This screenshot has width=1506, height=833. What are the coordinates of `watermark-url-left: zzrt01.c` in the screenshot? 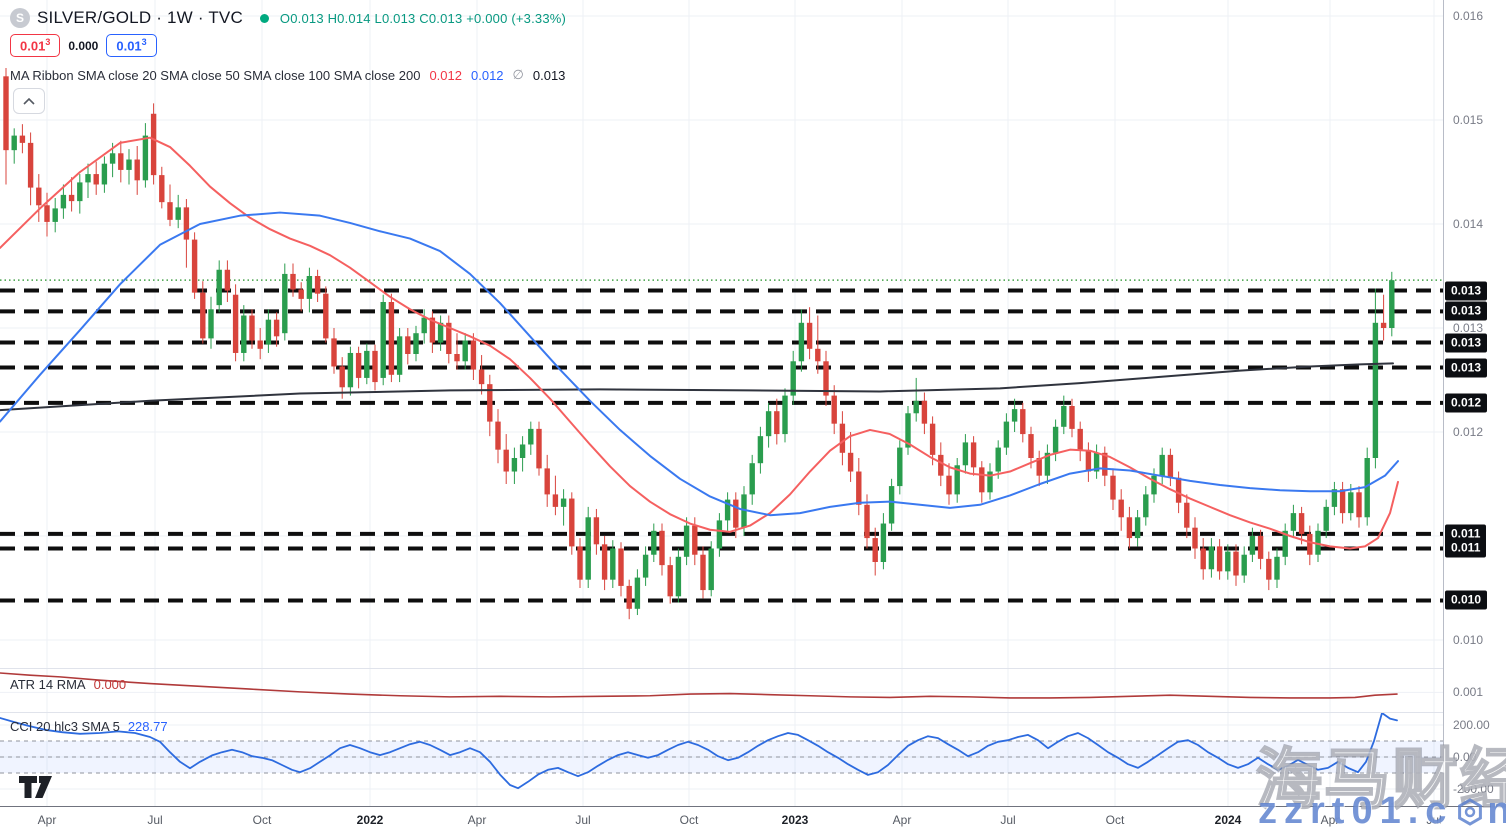 It's located at (1356, 811).